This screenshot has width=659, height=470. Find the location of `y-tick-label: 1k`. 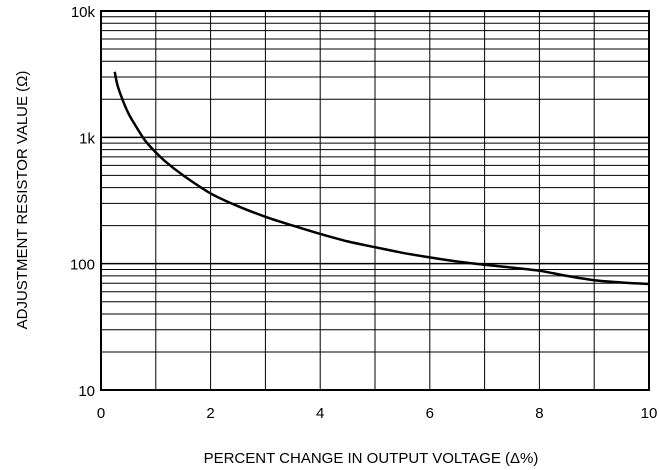

y-tick-label: 1k is located at coordinates (87, 138).